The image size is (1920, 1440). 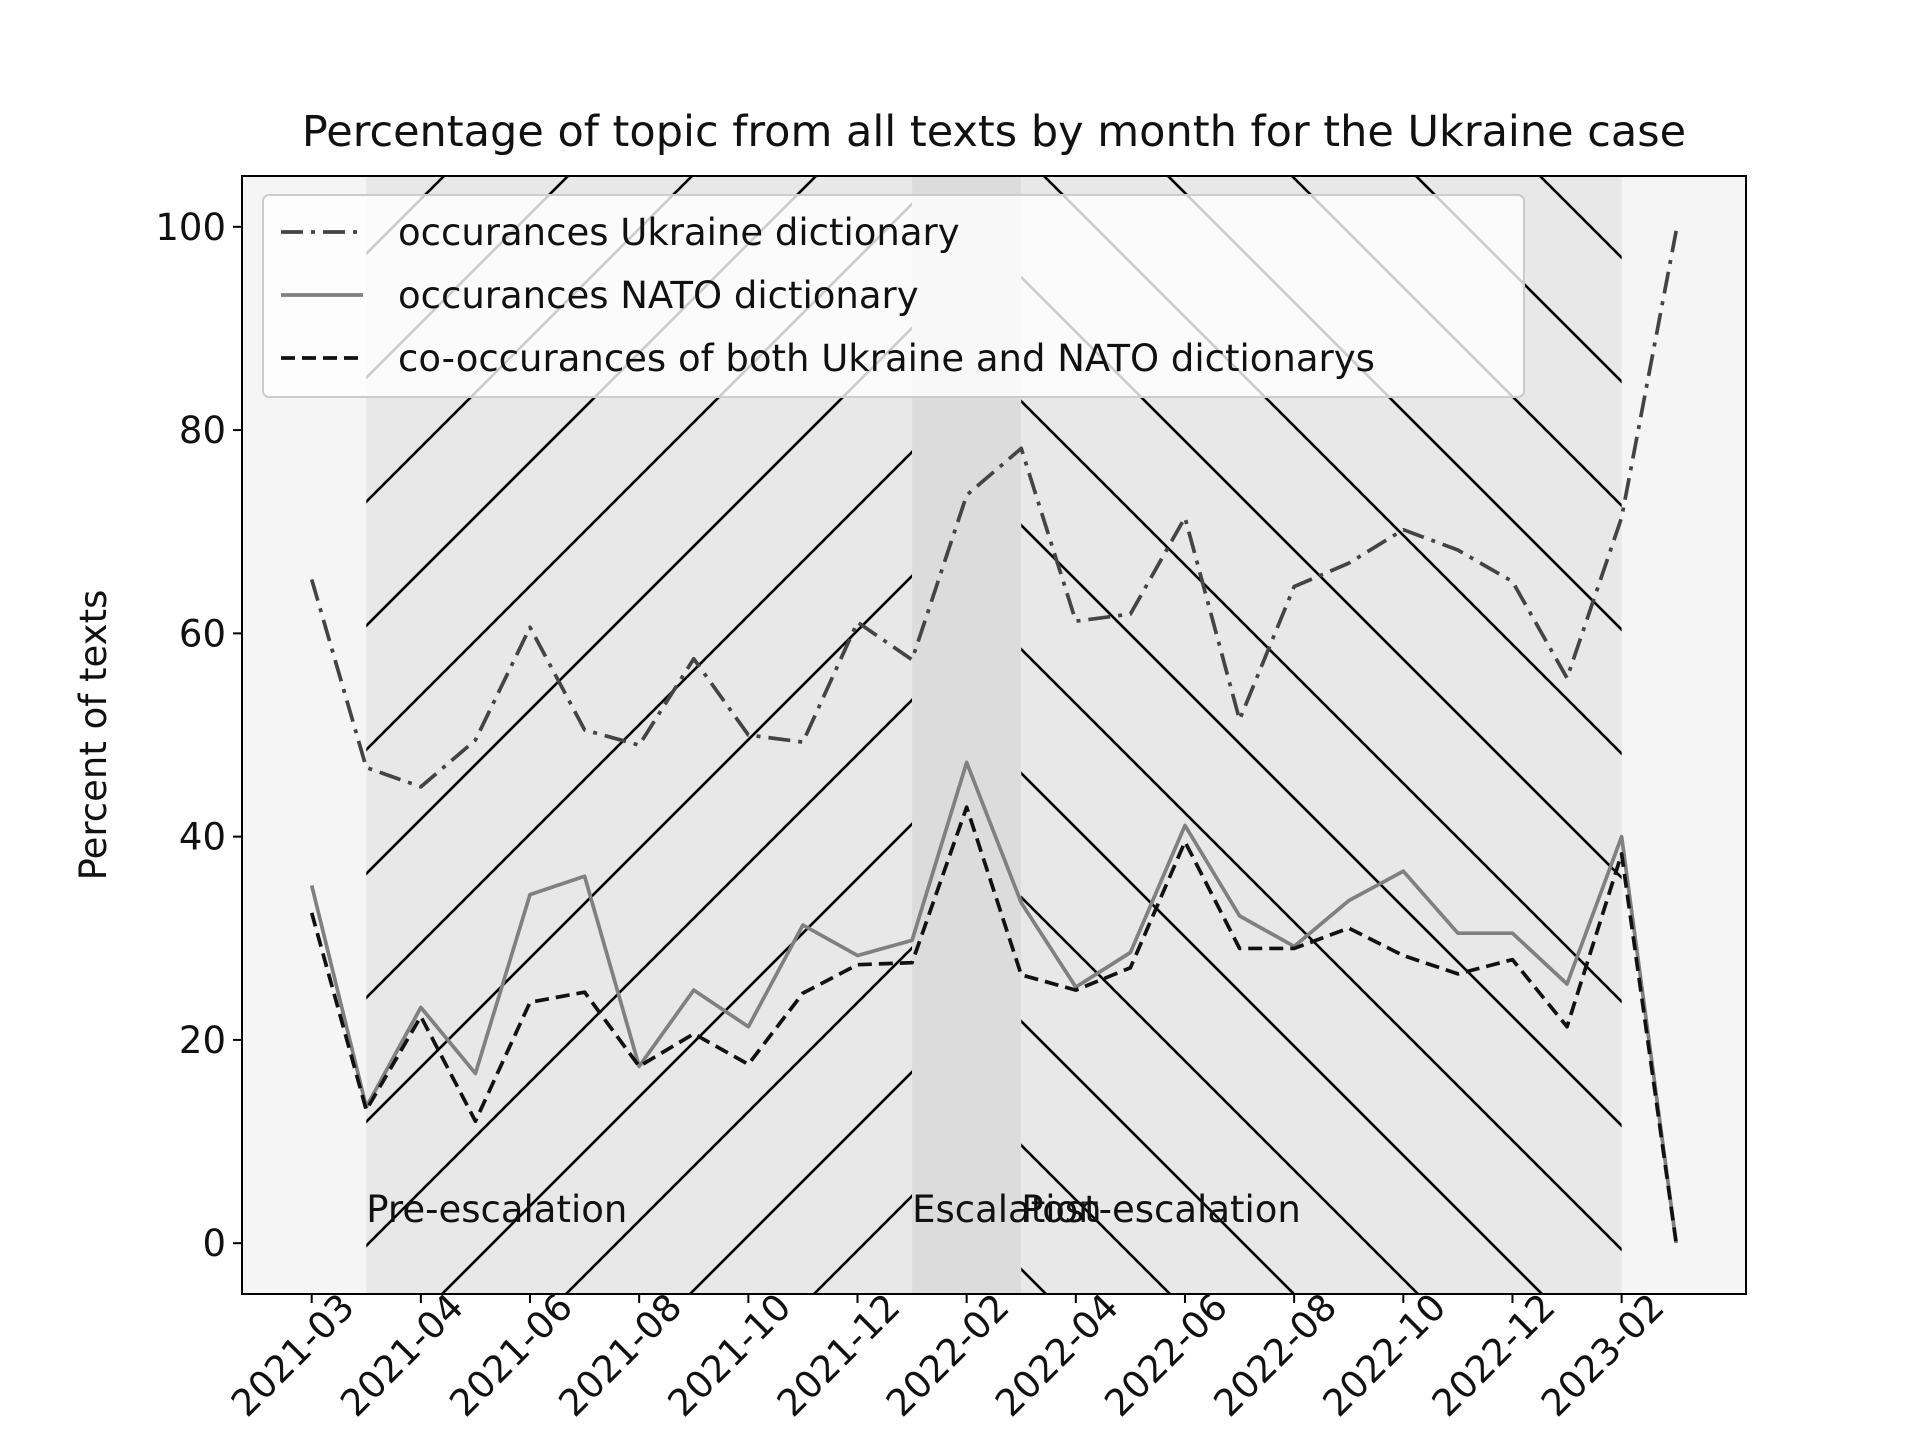 What do you see at coordinates (214, 1243) in the screenshot?
I see `y-tick-label: 0` at bounding box center [214, 1243].